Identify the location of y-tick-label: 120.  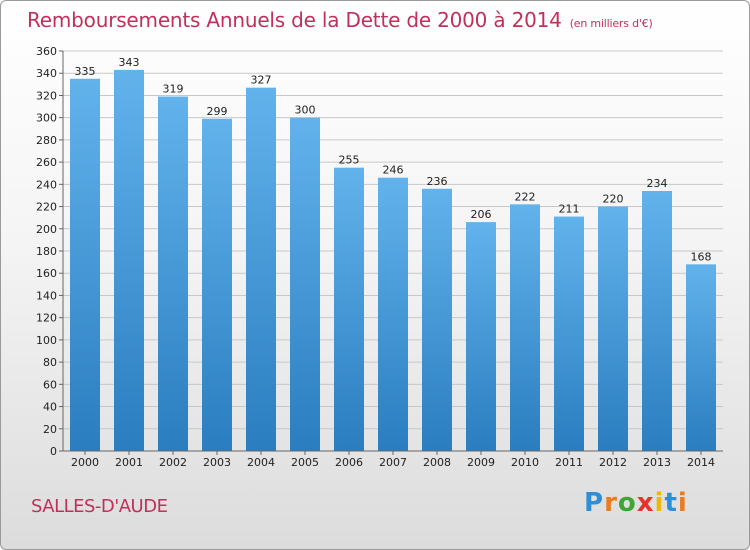
(46, 318).